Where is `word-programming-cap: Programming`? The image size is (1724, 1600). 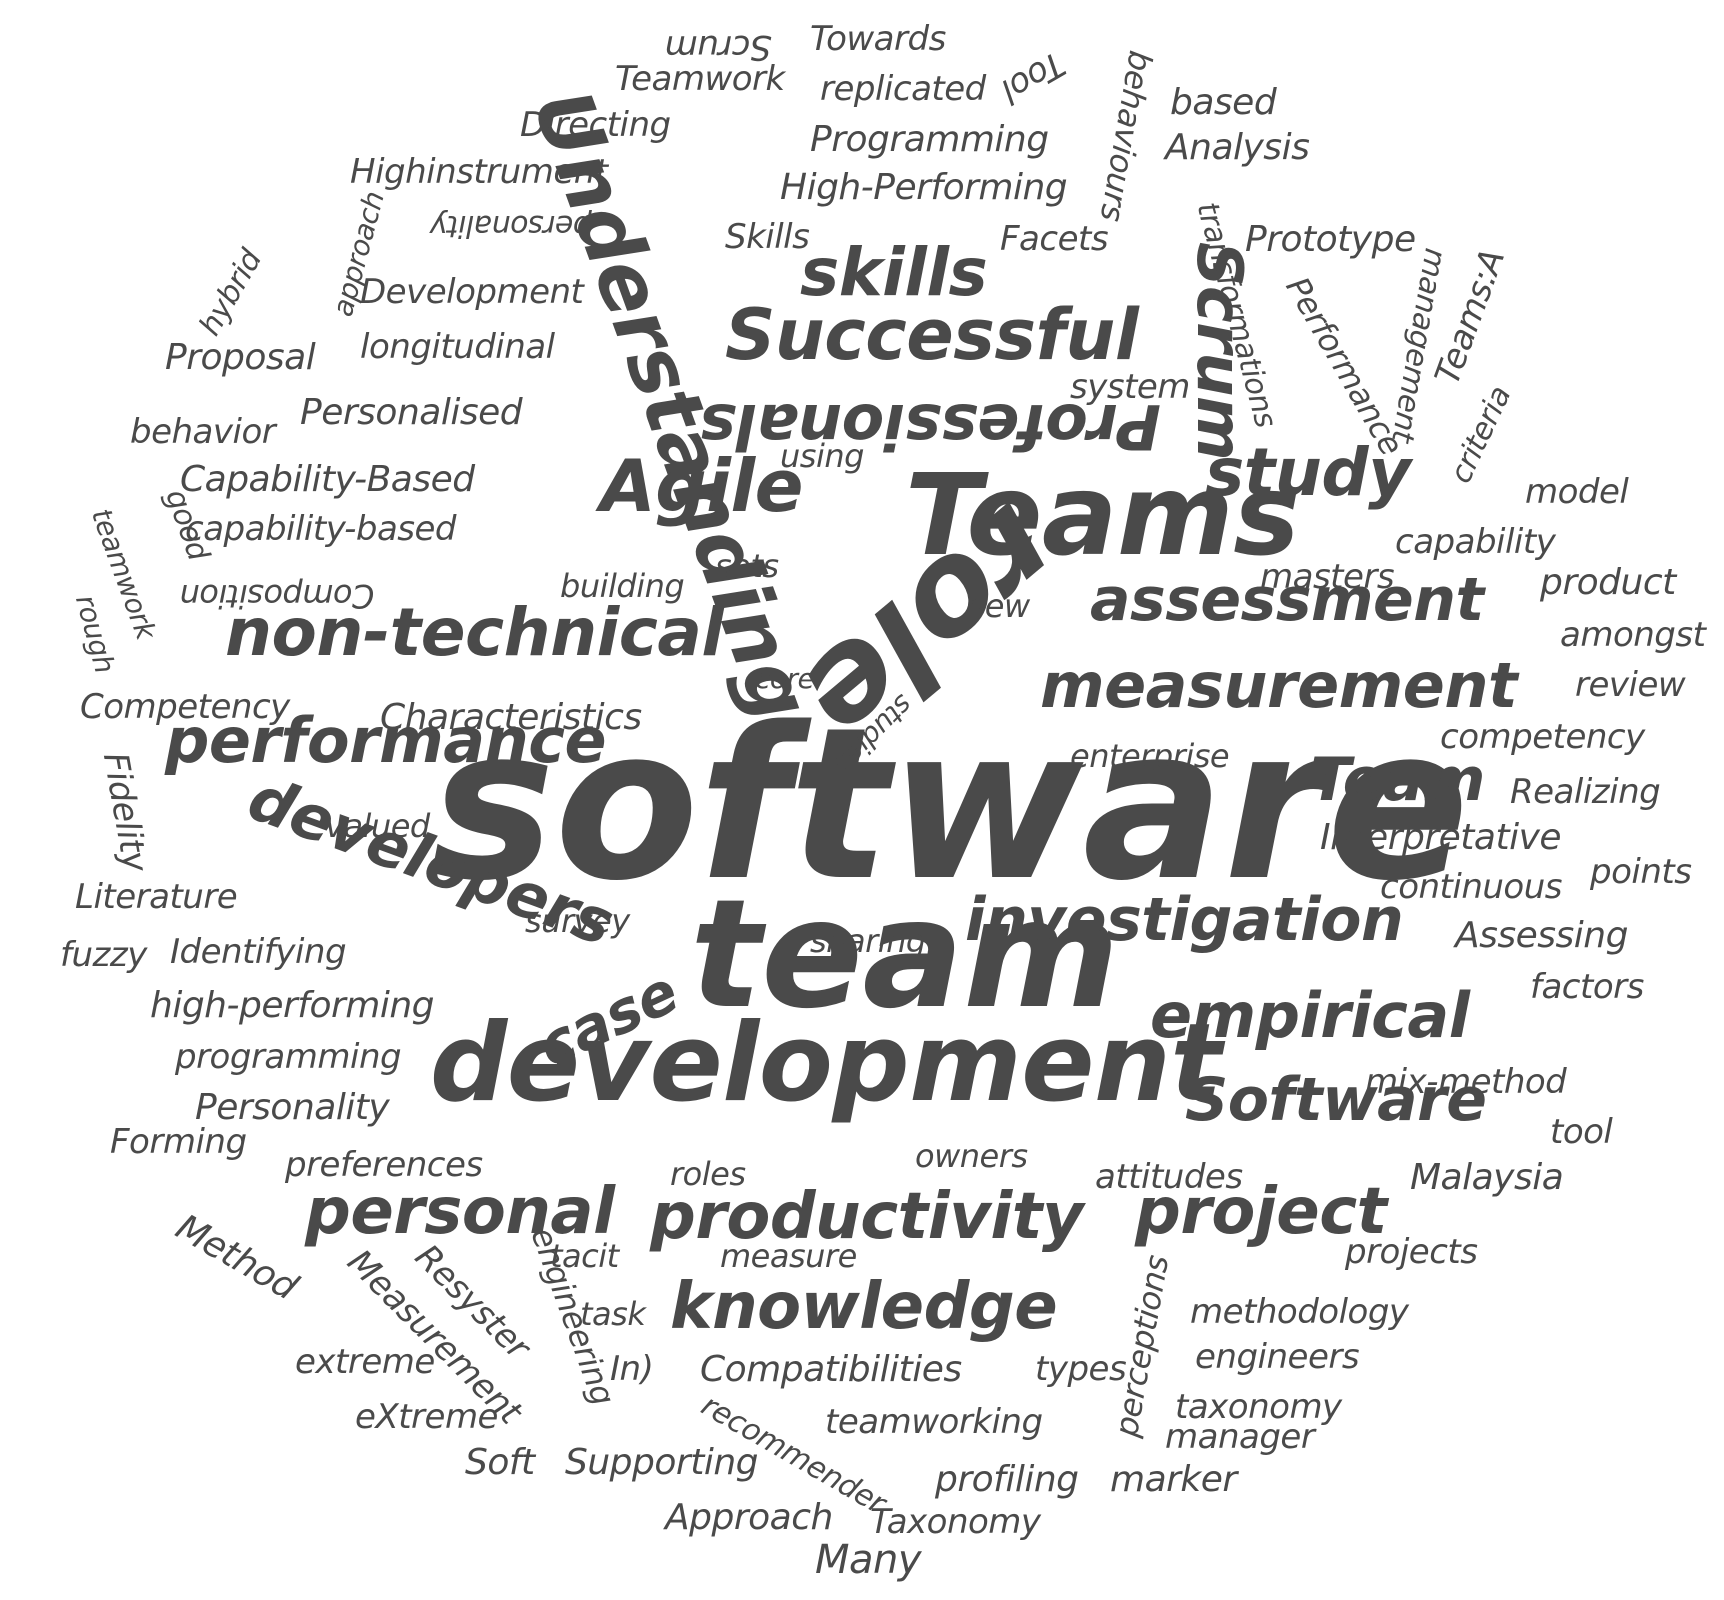 word-programming-cap: Programming is located at coordinates (929, 139).